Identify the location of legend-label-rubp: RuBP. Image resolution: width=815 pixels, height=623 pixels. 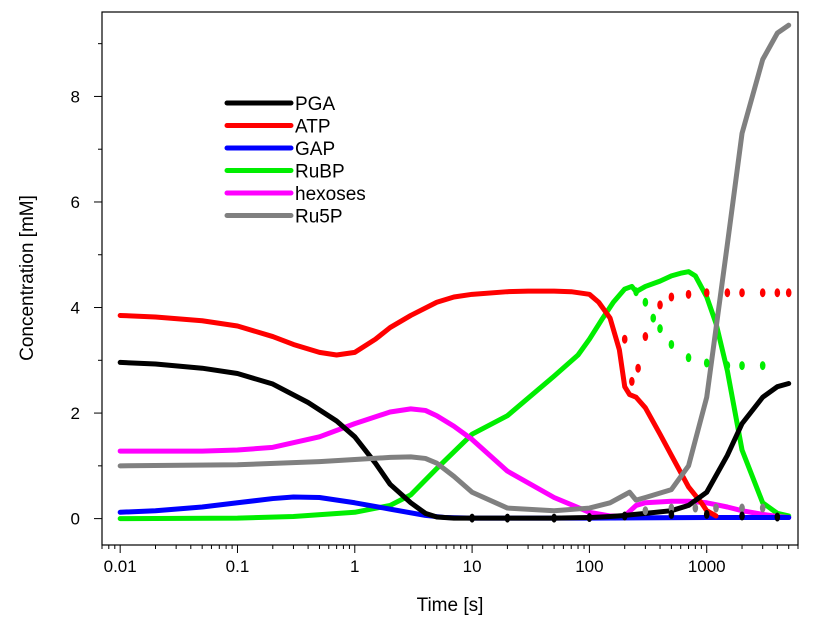
(320, 172).